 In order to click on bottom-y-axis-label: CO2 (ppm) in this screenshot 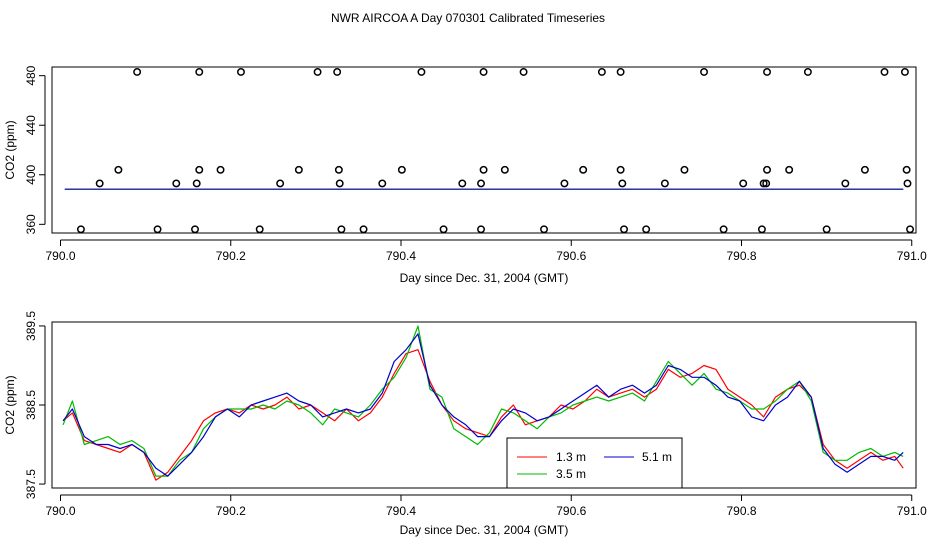, I will do `click(10, 404)`.